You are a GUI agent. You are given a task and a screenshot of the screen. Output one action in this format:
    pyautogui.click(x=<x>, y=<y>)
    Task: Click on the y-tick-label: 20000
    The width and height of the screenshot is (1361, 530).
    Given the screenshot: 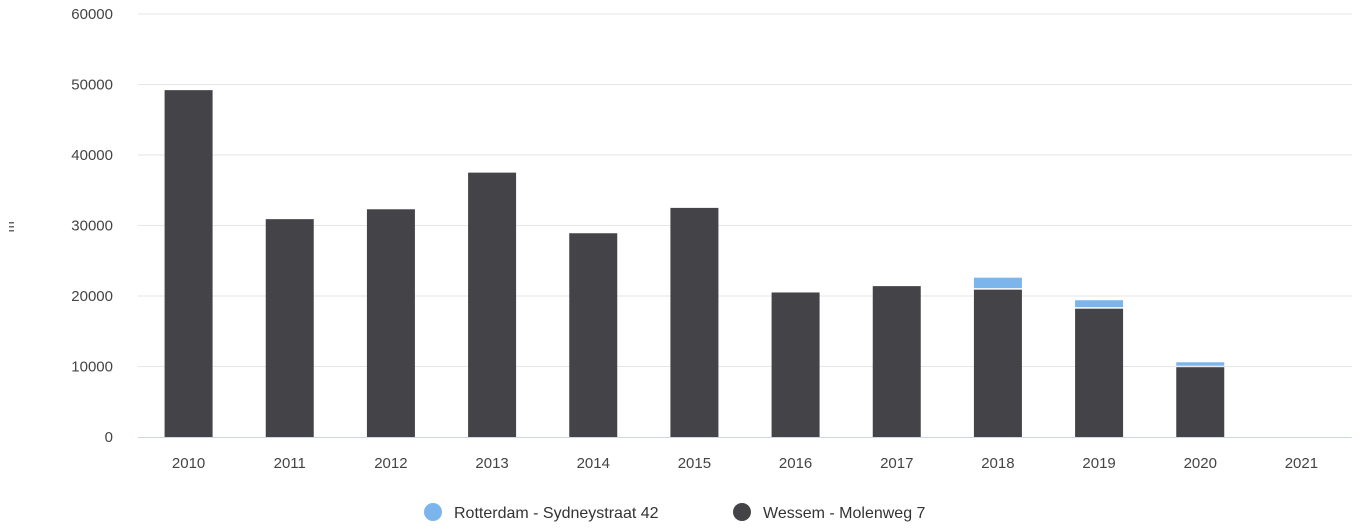 What is the action you would take?
    pyautogui.click(x=92, y=296)
    